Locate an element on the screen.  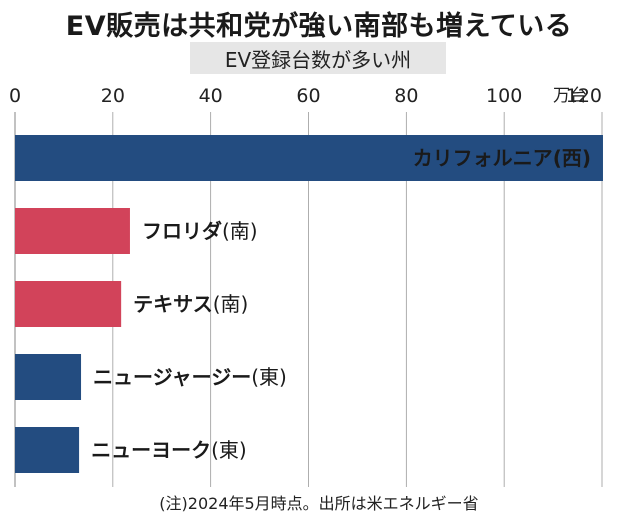
category-region-1: (西) is located at coordinates (572, 158).